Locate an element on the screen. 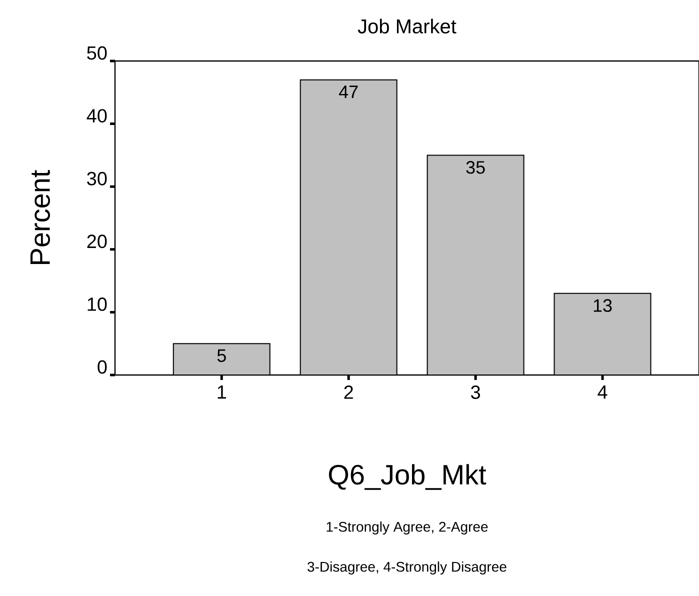  data-label: 5 is located at coordinates (221, 355).